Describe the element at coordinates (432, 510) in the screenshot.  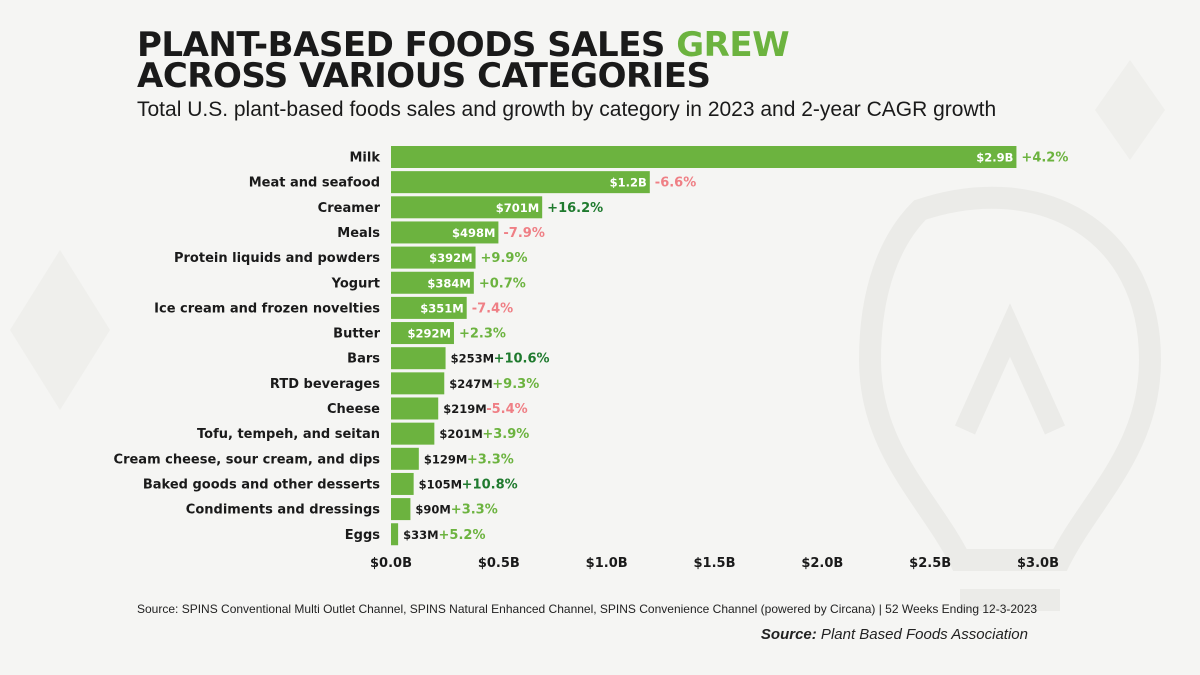
I see `value-label: $90M` at that location.